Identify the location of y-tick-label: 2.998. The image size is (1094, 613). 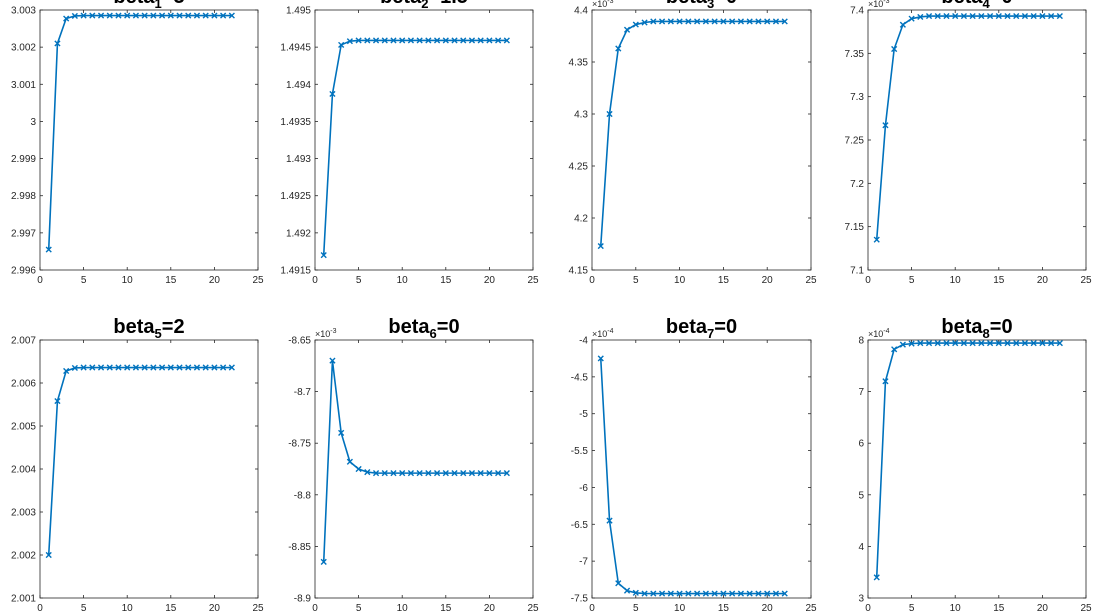
(23, 196).